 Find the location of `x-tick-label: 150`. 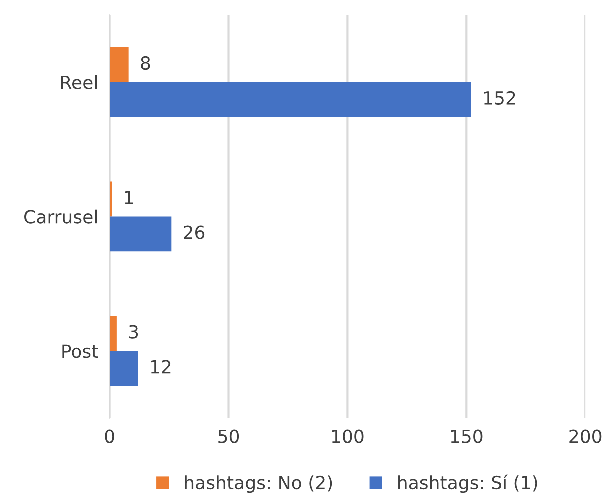

x-tick-label: 150 is located at coordinates (467, 437).